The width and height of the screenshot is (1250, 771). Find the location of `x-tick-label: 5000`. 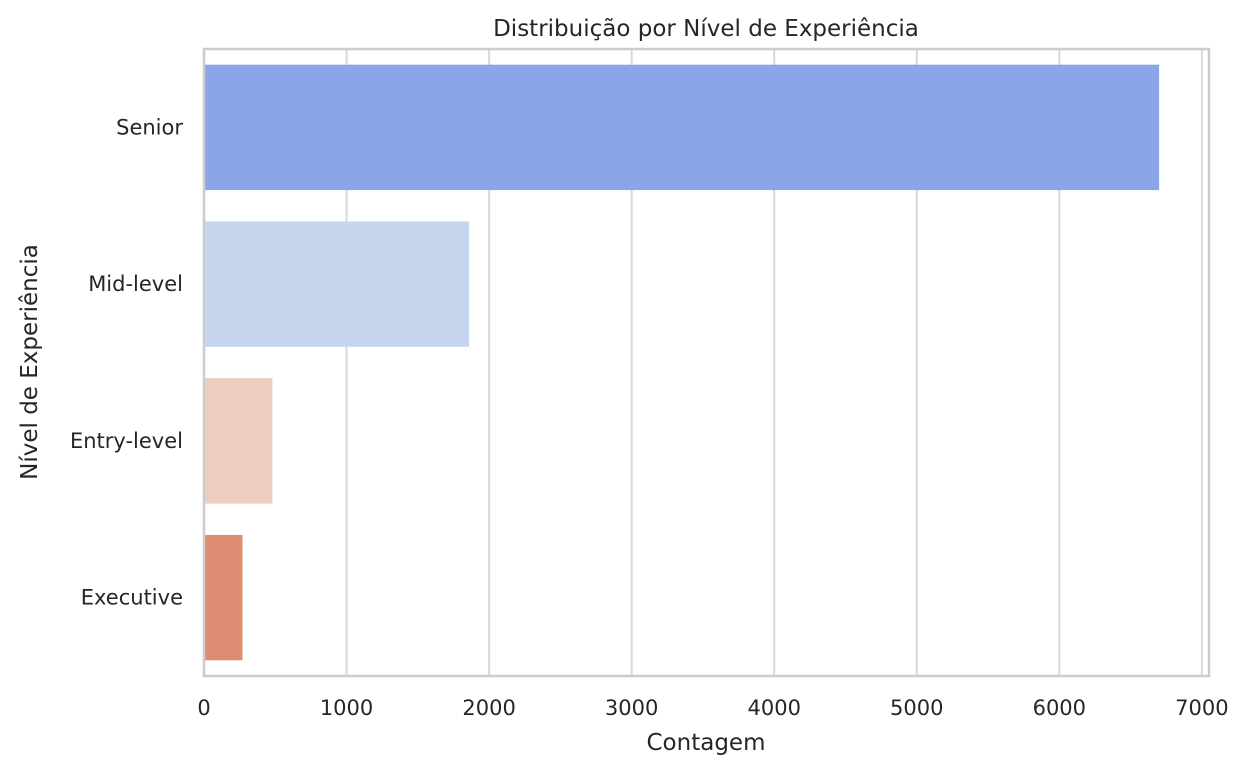

x-tick-label: 5000 is located at coordinates (916, 708).